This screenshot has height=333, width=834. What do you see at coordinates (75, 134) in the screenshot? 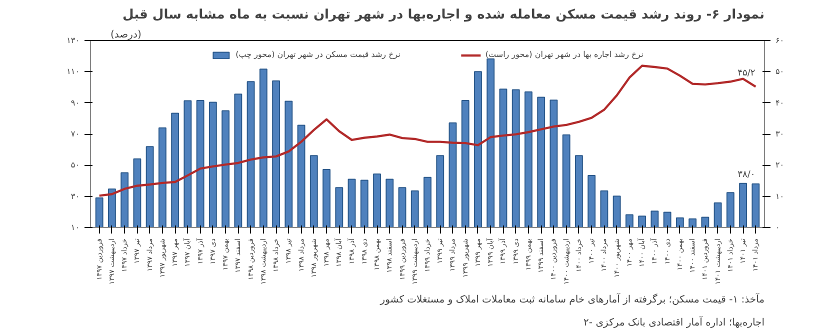
I see `y-tick-label: ۷۰` at bounding box center [75, 134].